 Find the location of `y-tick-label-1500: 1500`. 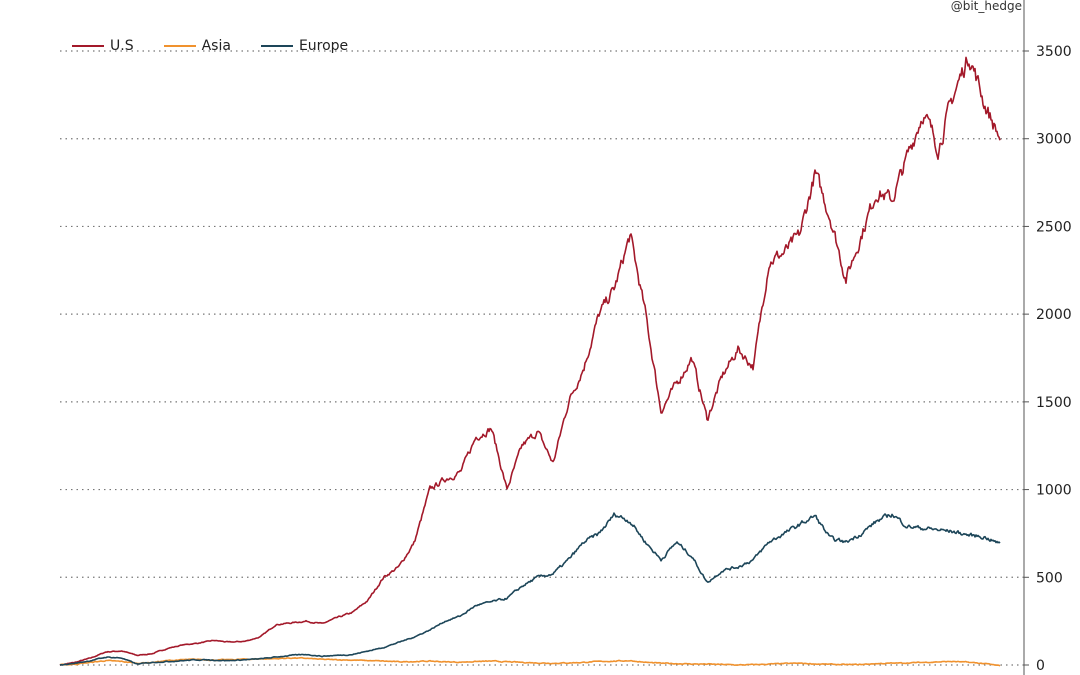

y-tick-label-1500: 1500 is located at coordinates (1054, 403).